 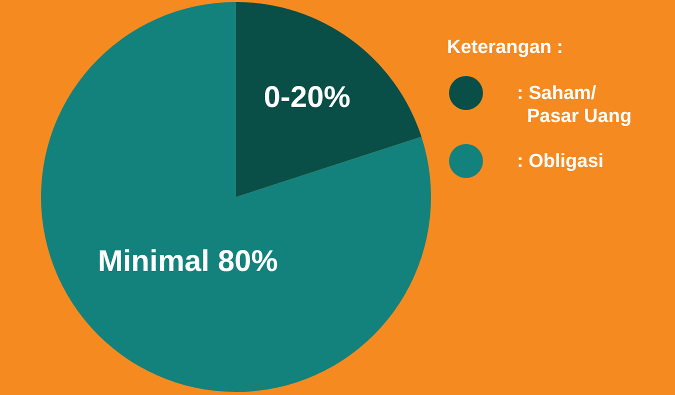 What do you see at coordinates (307, 97) in the screenshot?
I see `text: 0-20%` at bounding box center [307, 97].